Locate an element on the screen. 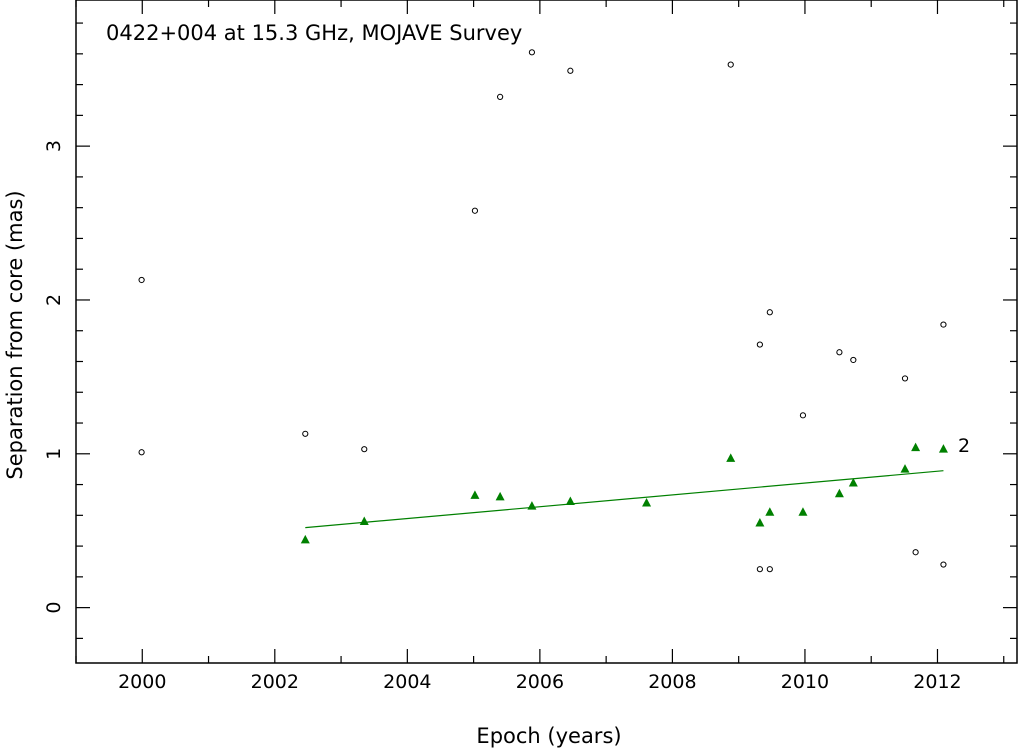  x-axis-label: Epoch (years) is located at coordinates (548, 736).